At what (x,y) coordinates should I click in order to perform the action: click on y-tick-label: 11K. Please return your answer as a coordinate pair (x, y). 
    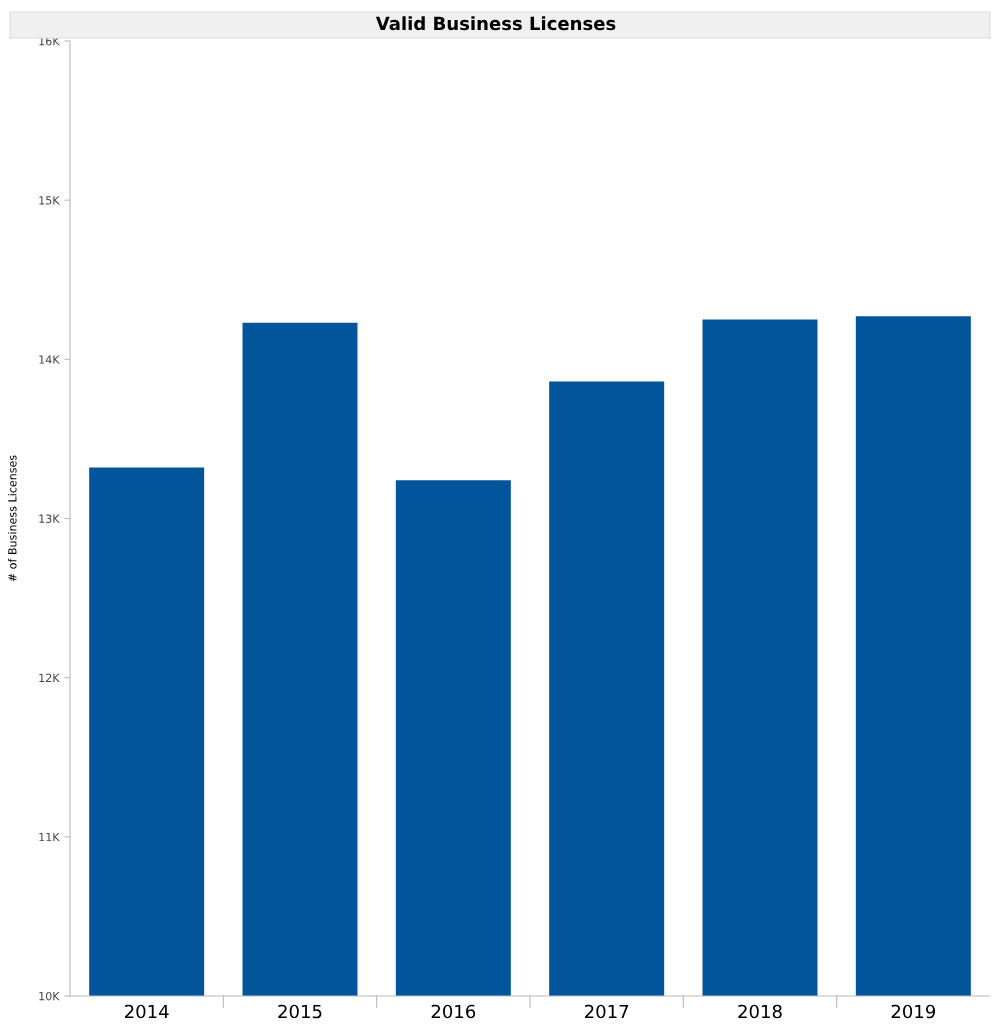
    Looking at the image, I should click on (49, 837).